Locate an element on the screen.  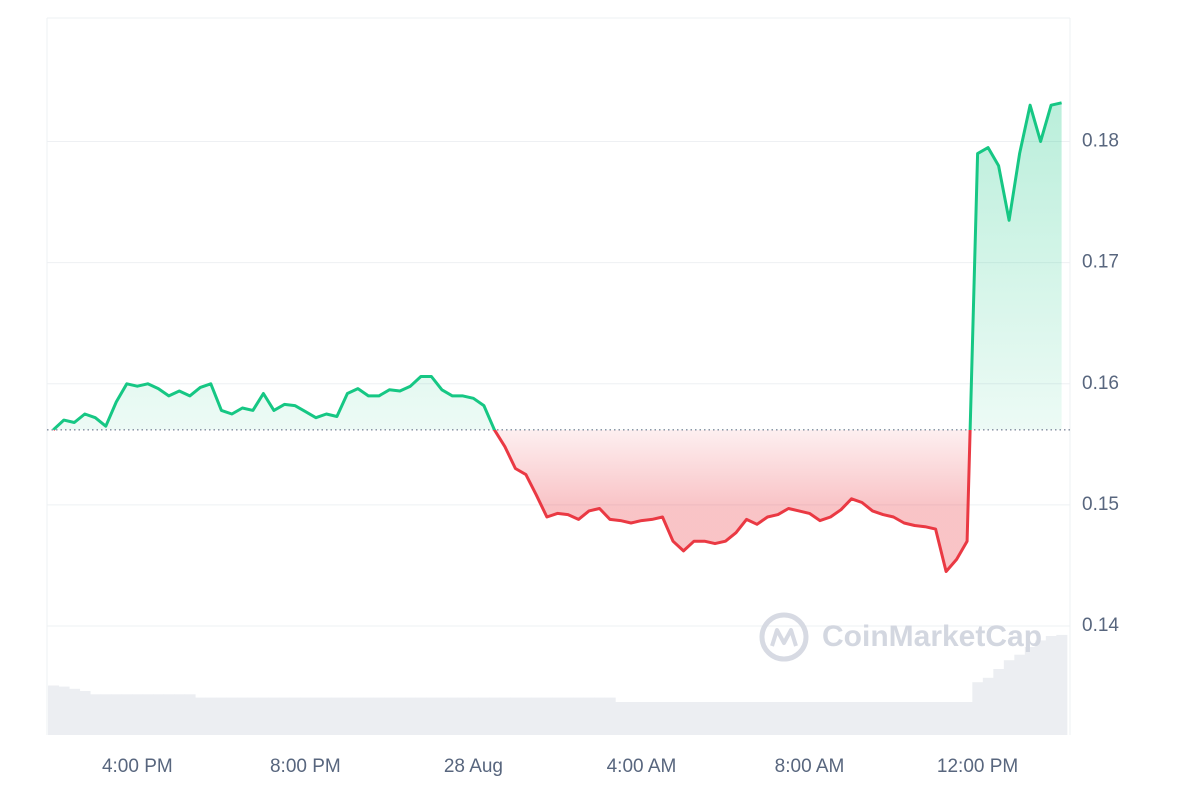
y-tick-label: 0.16 is located at coordinates (1100, 383).